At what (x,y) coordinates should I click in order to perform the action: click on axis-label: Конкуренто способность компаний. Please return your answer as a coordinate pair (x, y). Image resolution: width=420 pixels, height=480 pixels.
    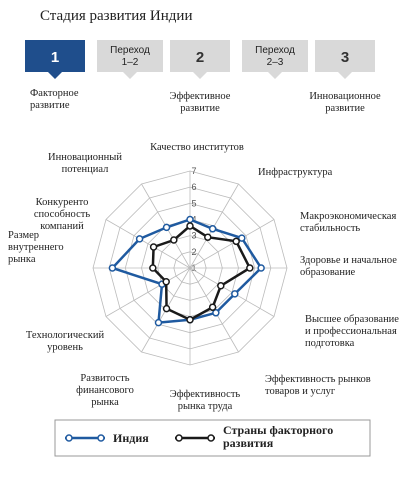
    Looking at the image, I should click on (62, 214).